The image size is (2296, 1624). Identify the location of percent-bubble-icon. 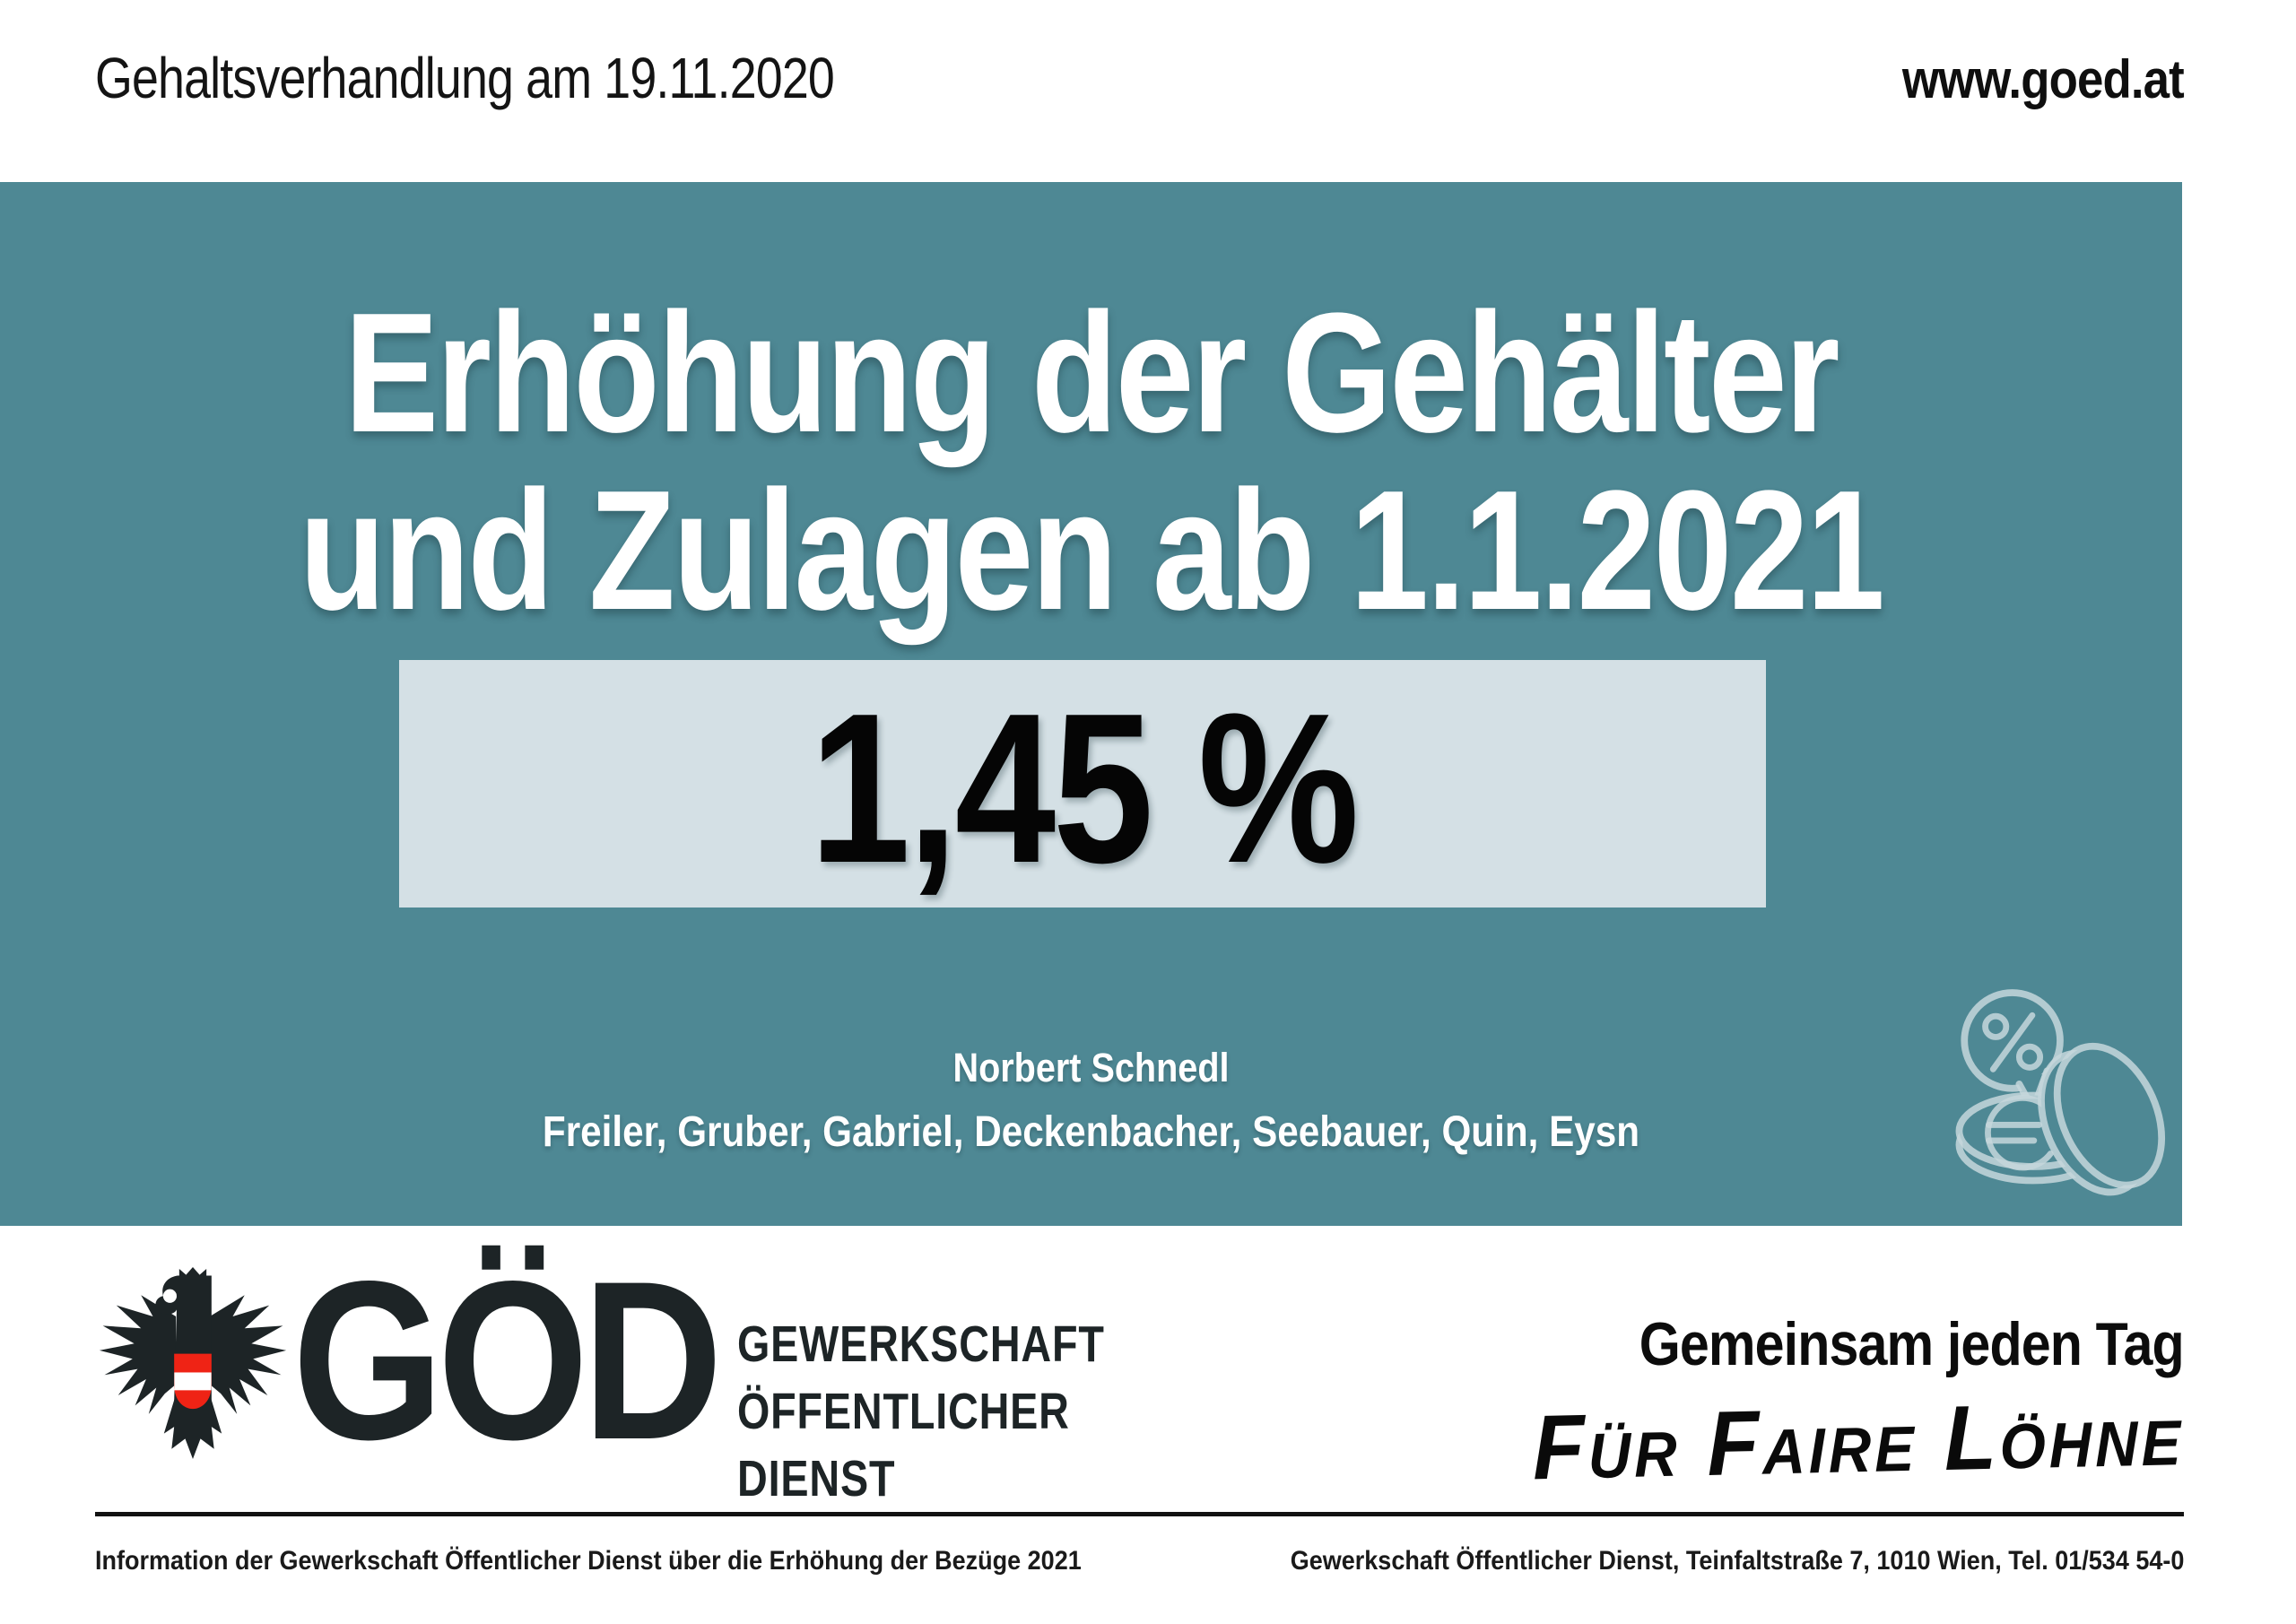
(2012, 1040).